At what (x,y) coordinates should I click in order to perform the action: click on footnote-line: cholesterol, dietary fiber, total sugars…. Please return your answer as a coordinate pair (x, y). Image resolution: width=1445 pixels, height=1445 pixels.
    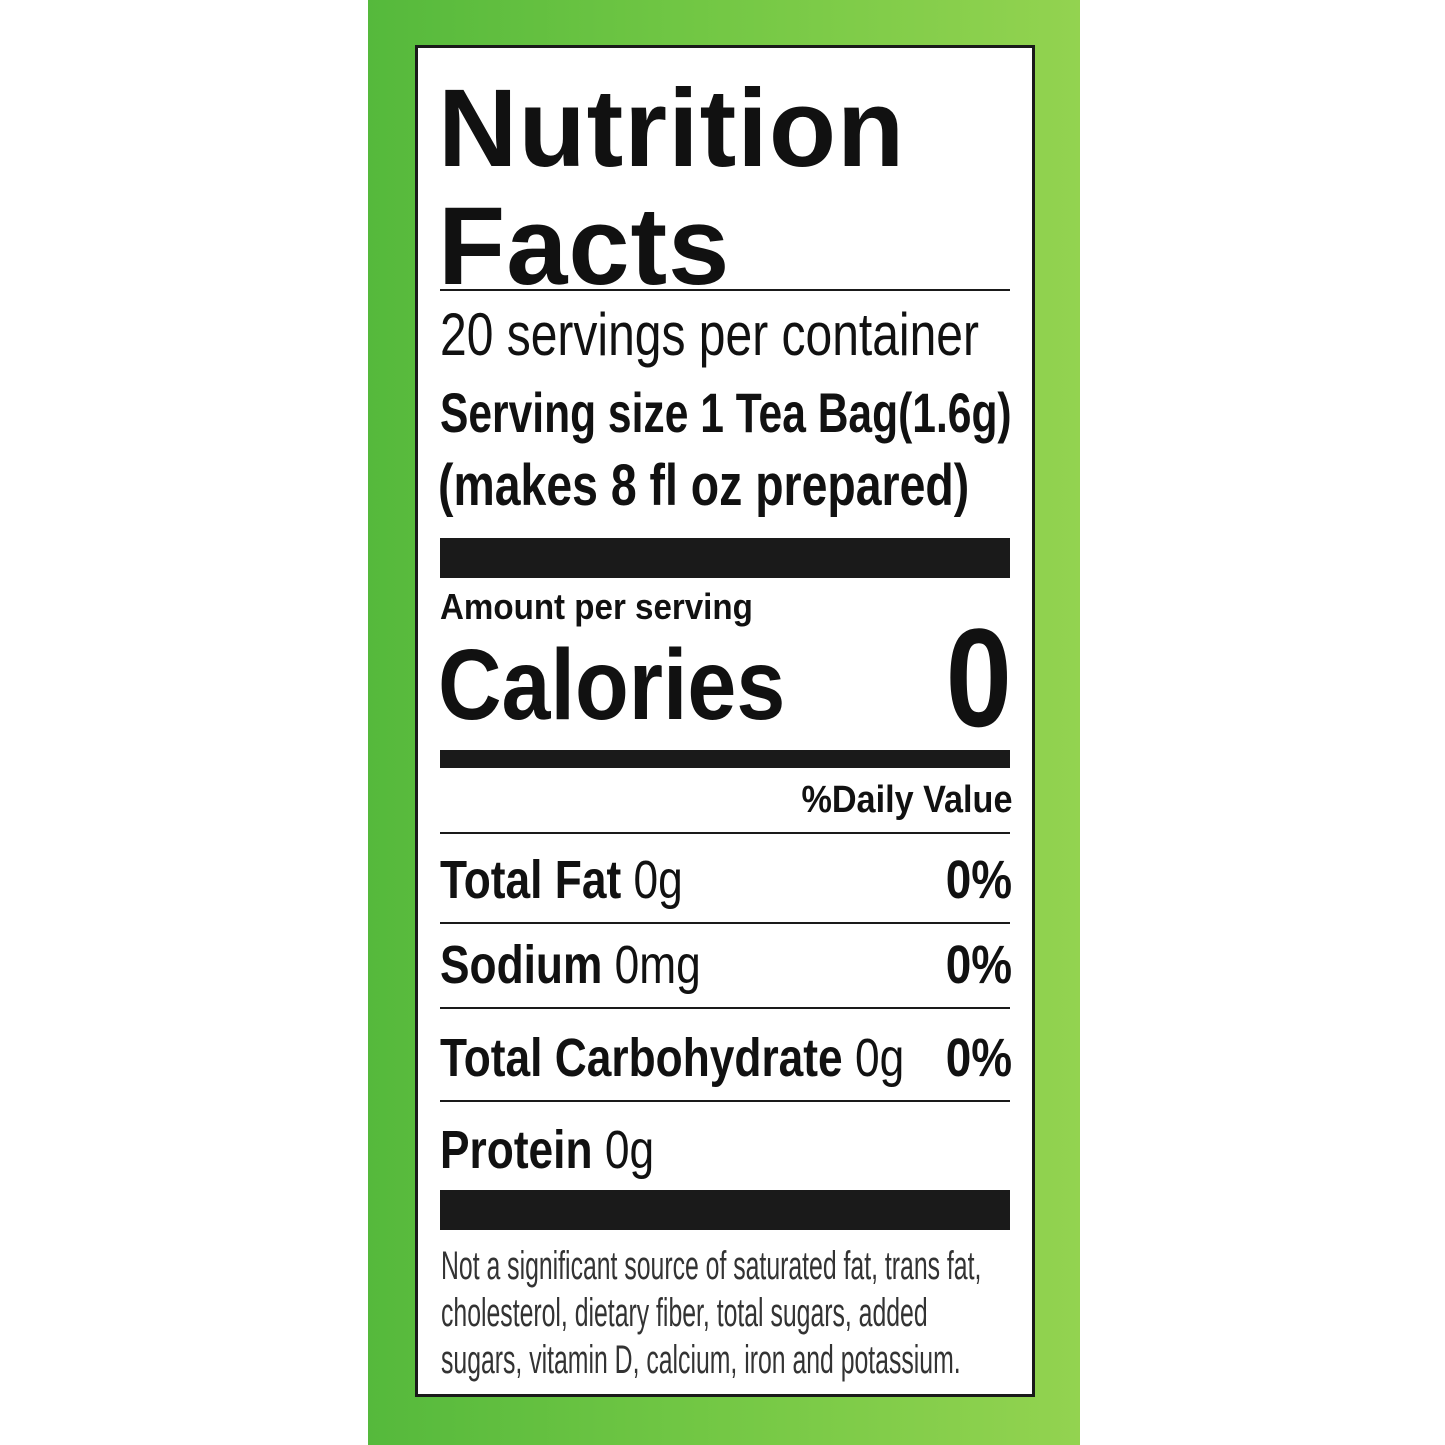
    Looking at the image, I should click on (833, 1313).